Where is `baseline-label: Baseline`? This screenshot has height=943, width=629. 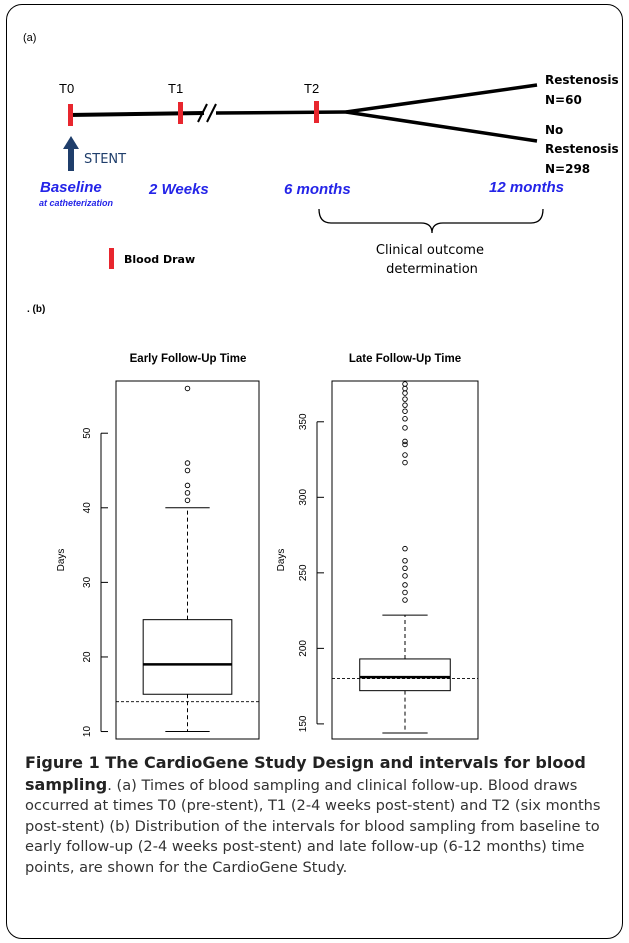
baseline-label: Baseline is located at coordinates (71, 187).